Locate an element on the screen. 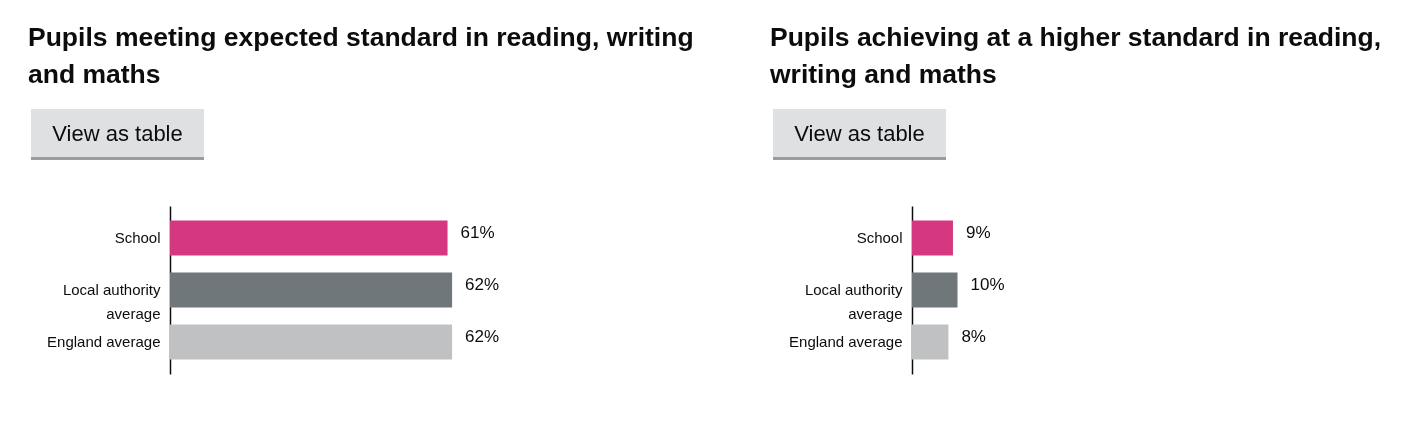 The image size is (1416, 421). data-label: 8% is located at coordinates (973, 336).